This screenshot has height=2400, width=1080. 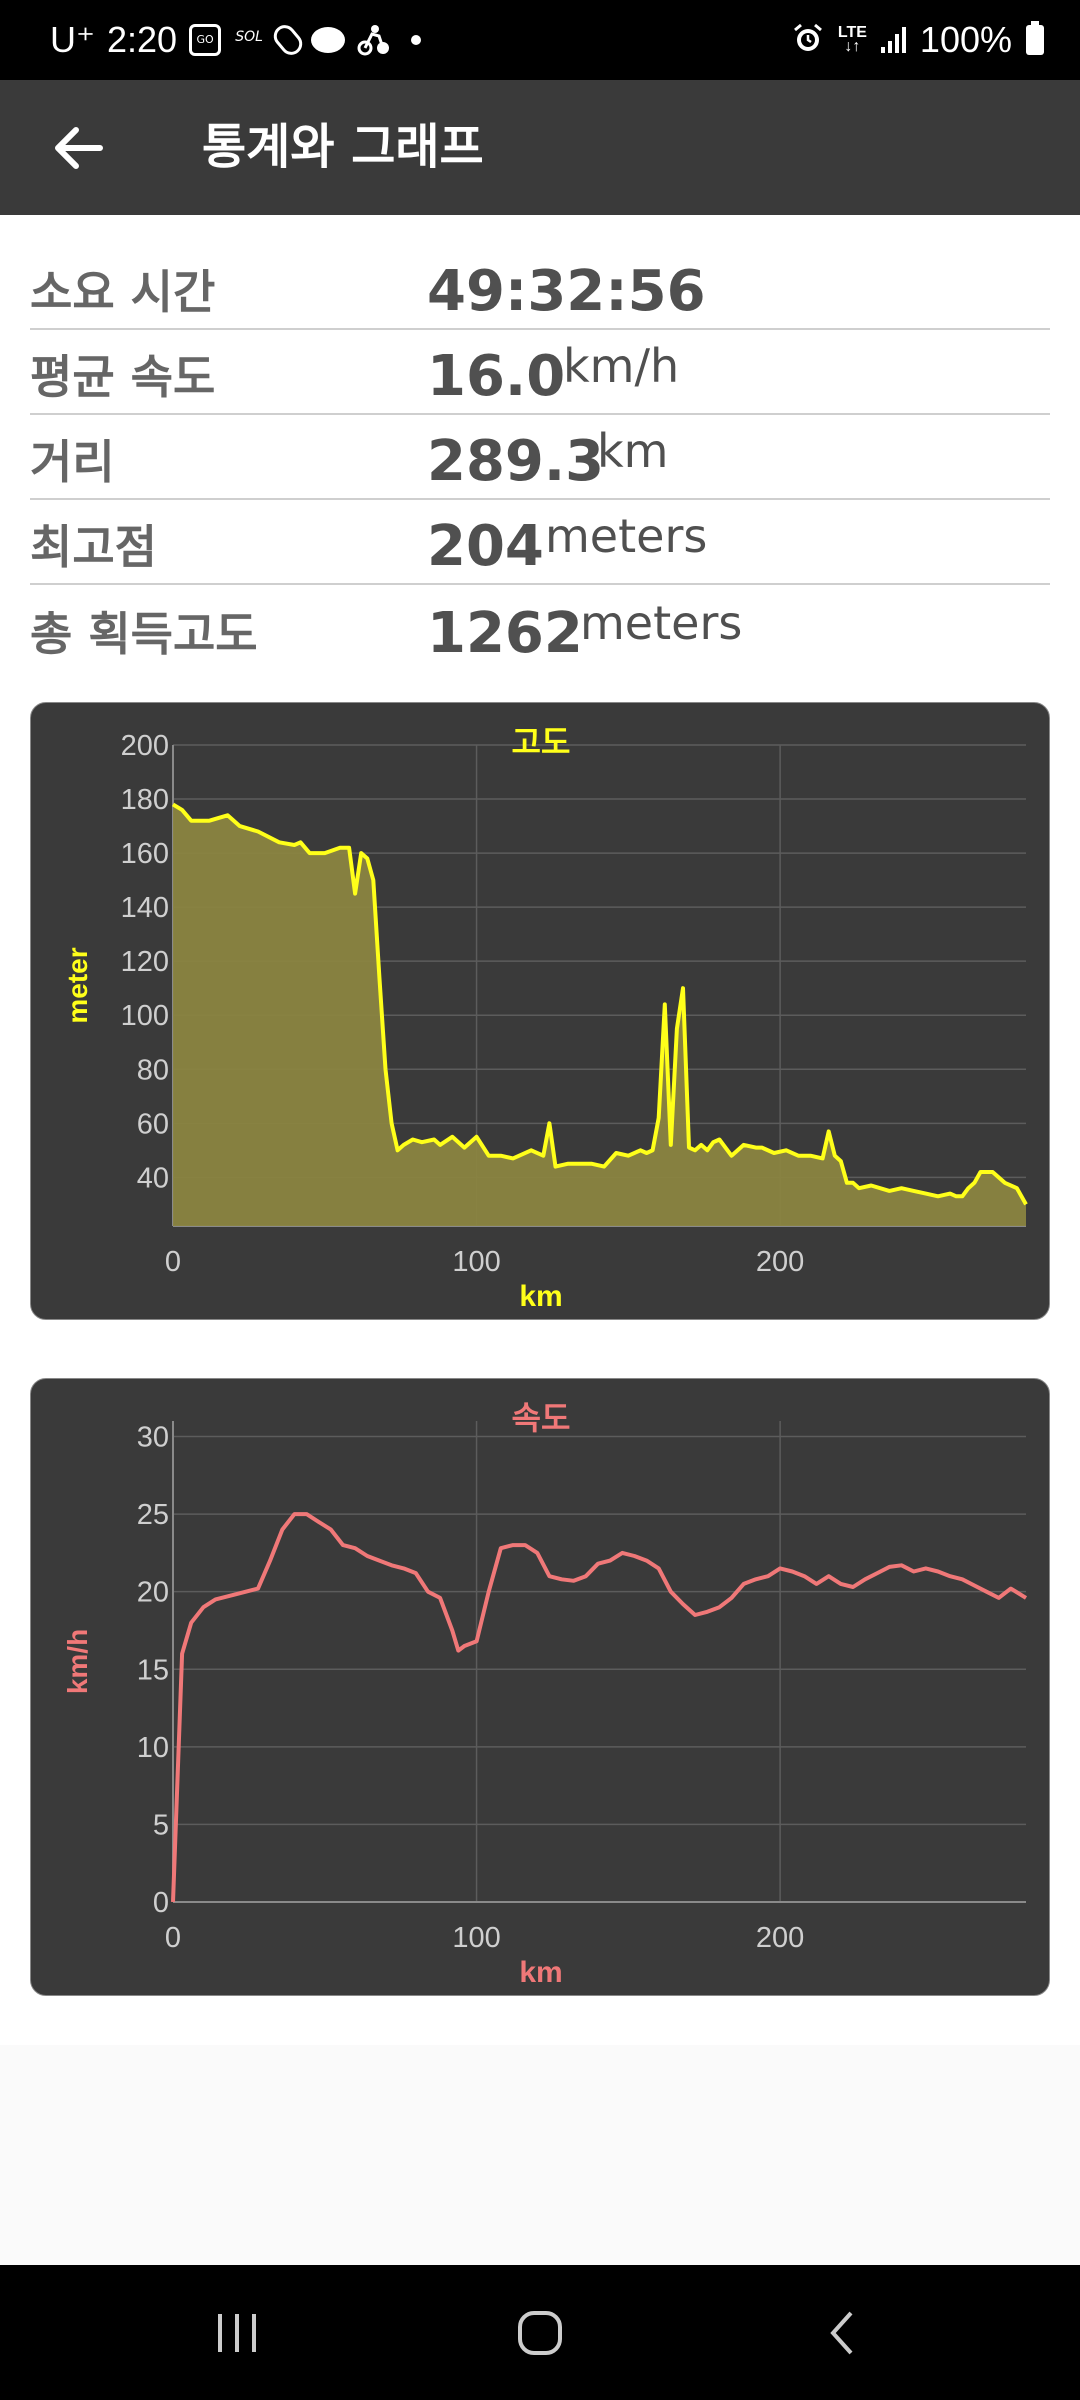 I want to click on stat-row-distance: 거리 289.3 km, so click(x=540, y=457).